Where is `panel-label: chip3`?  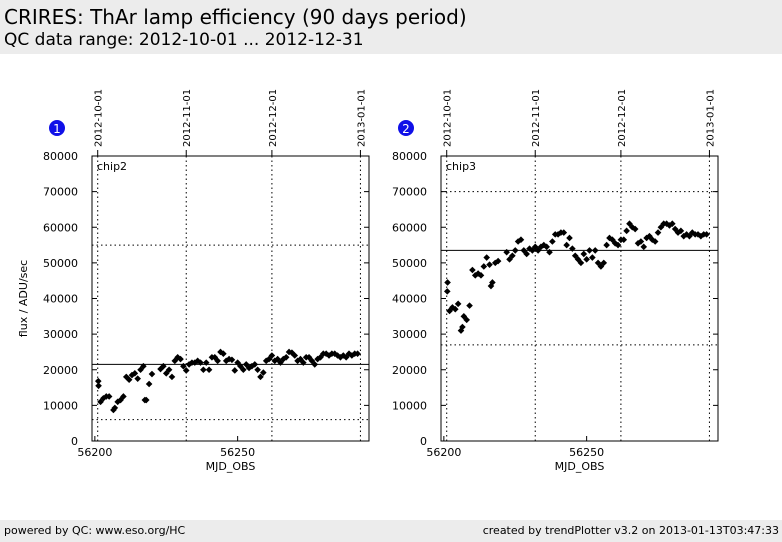 panel-label: chip3 is located at coordinates (461, 166).